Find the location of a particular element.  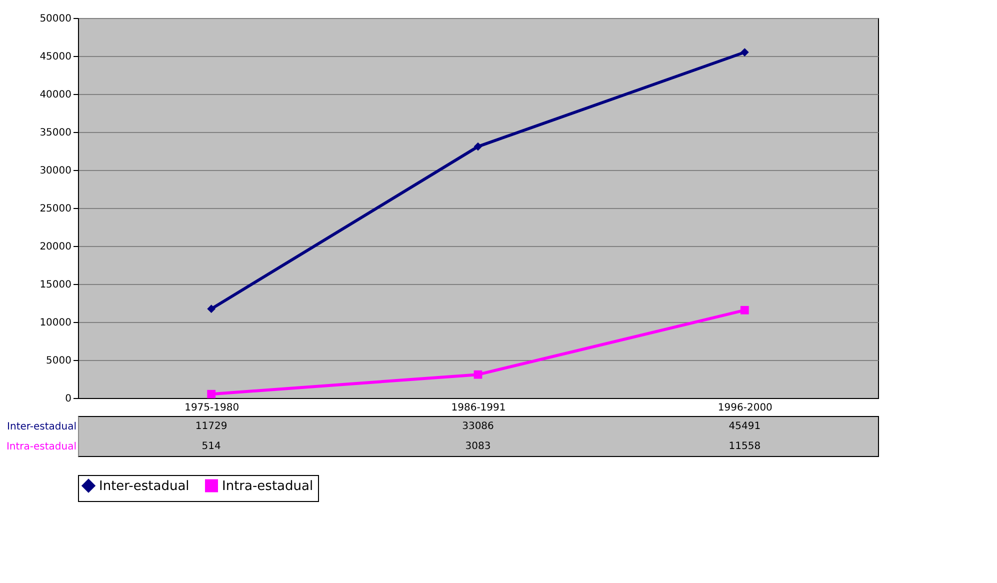

legend-label: Inter-estadual is located at coordinates (144, 486).